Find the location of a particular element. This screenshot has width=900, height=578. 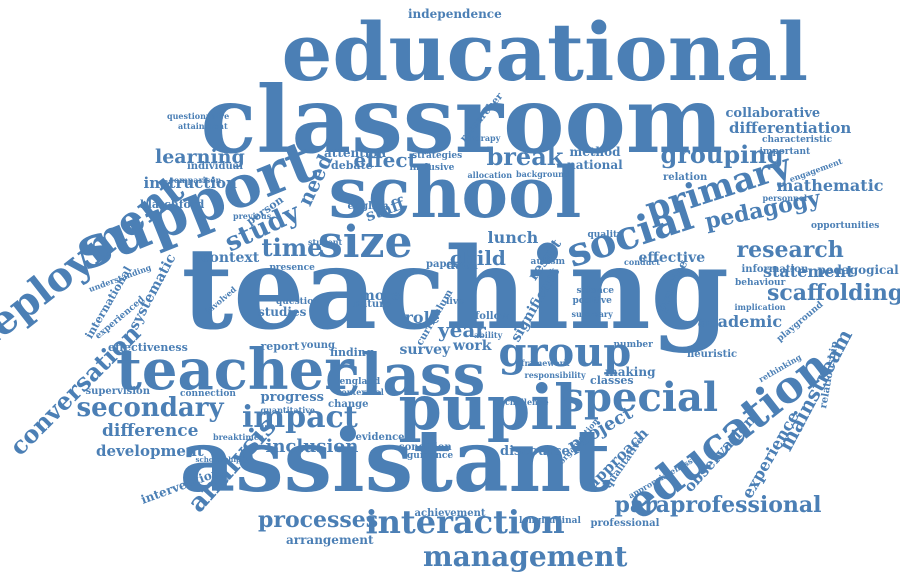

cloud-word: difference is located at coordinates (150, 431).